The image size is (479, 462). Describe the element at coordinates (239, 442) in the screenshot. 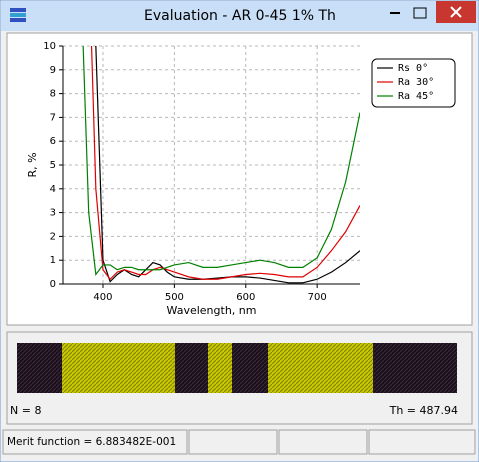

I see `status-bar` at that location.